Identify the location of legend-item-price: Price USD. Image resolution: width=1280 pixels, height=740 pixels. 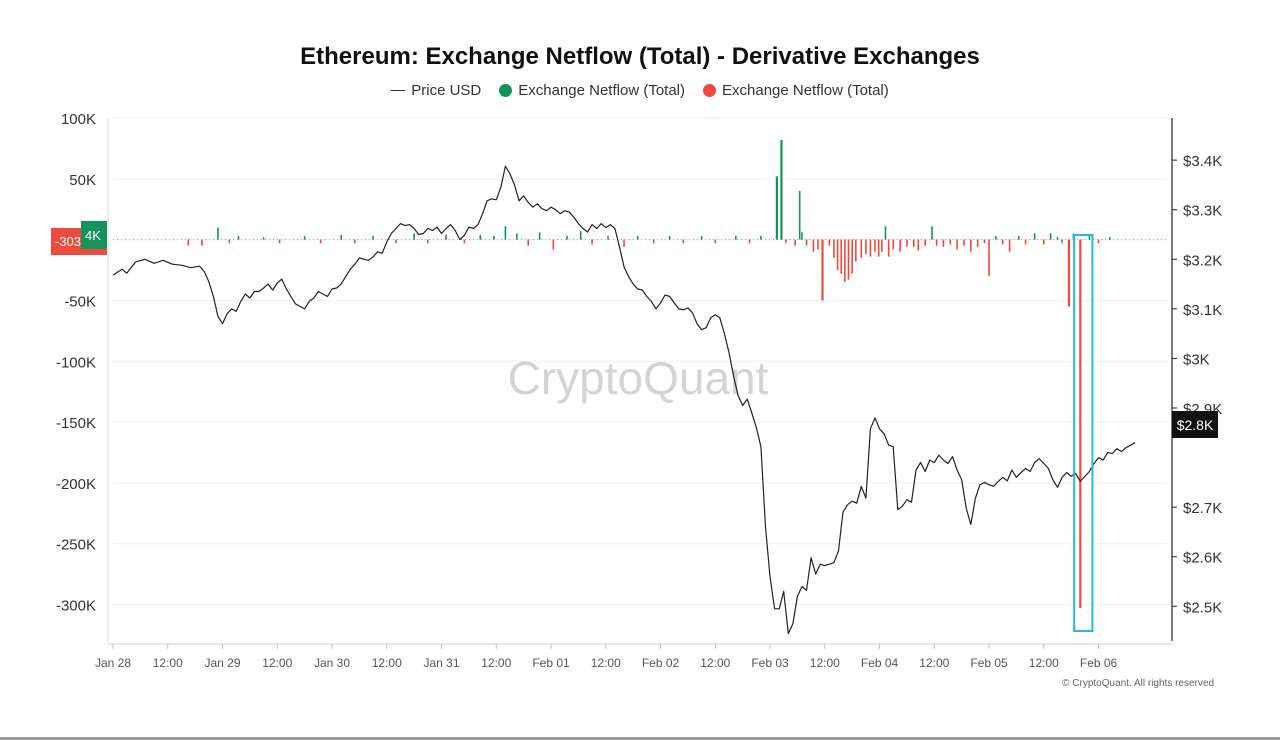
(436, 90).